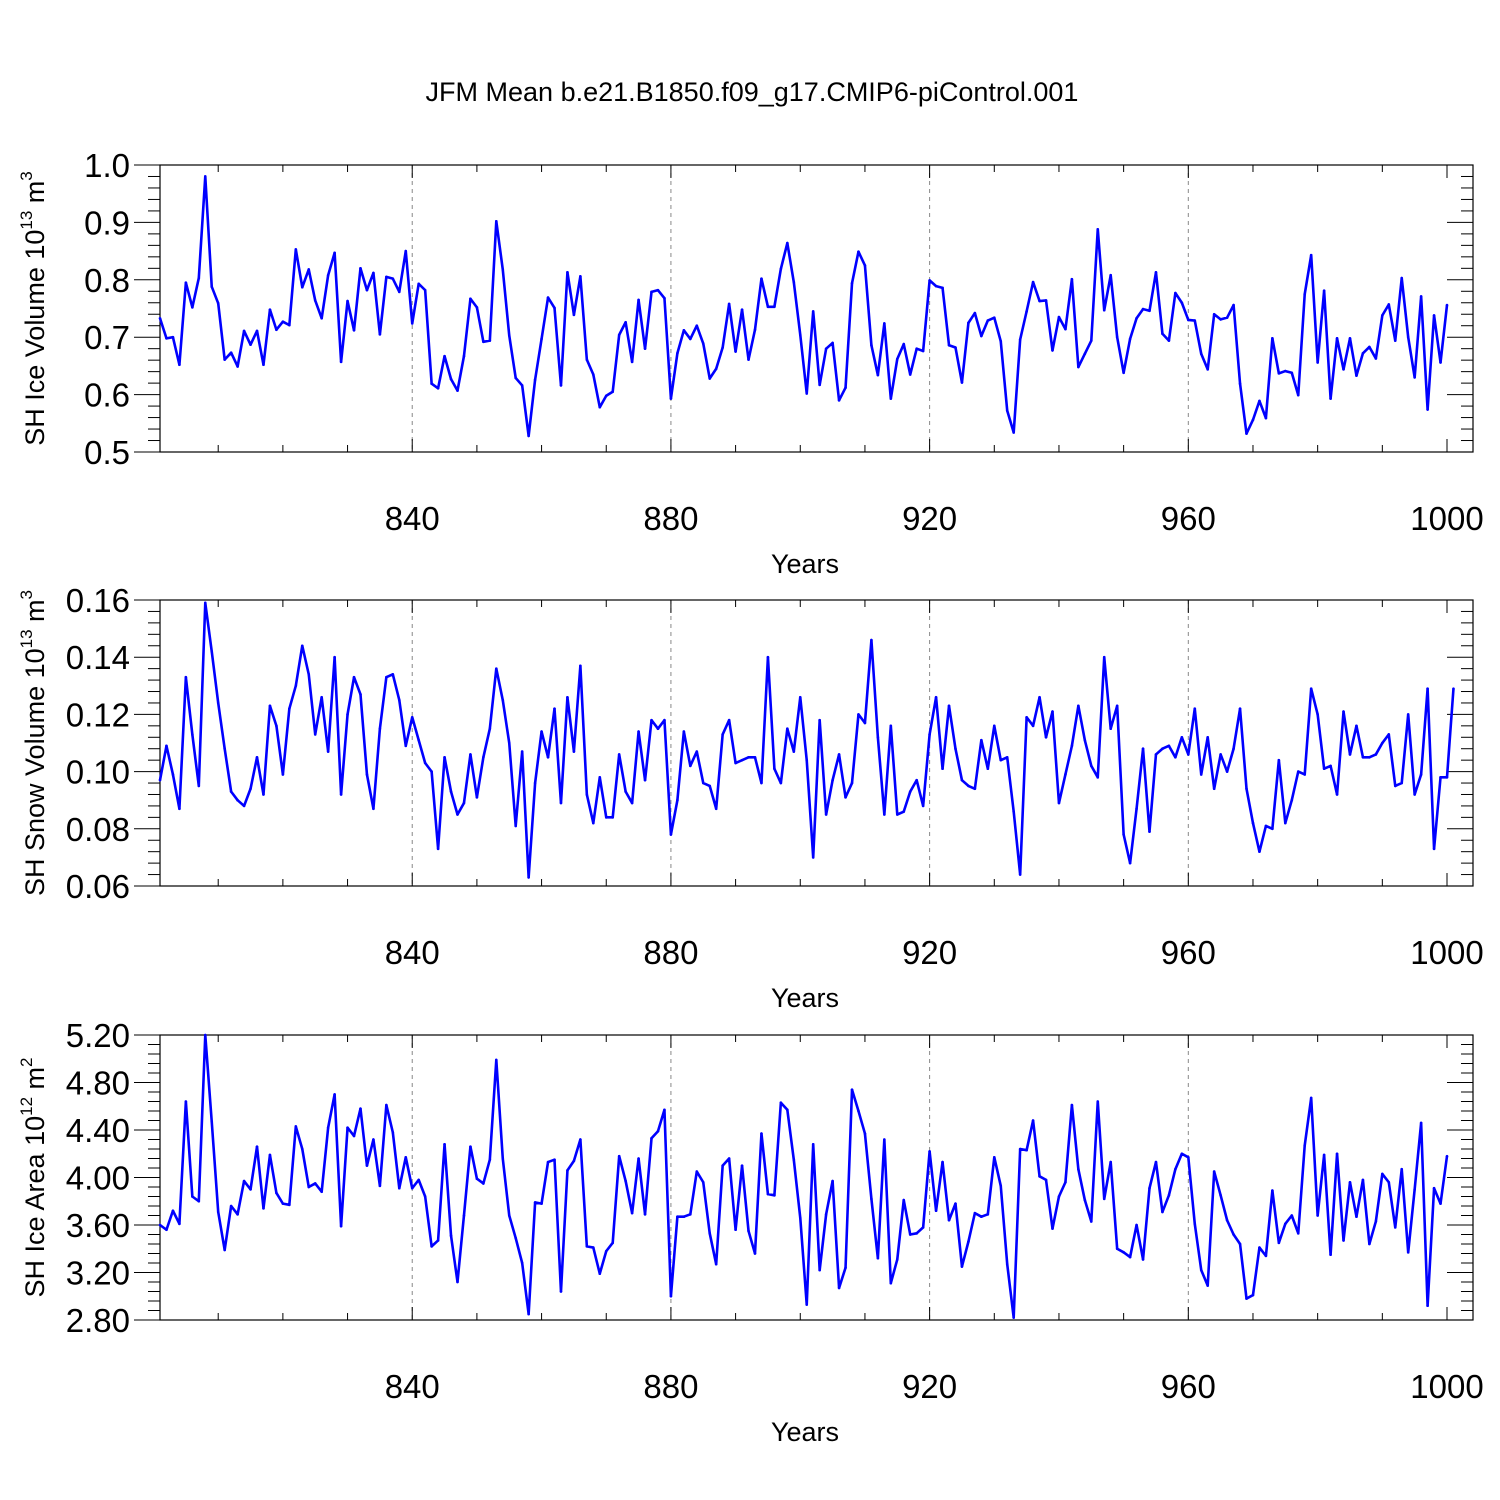 This screenshot has width=1500, height=1500. Describe the element at coordinates (26, 638) in the screenshot. I see `y-axis-label-superscript: 13` at that location.